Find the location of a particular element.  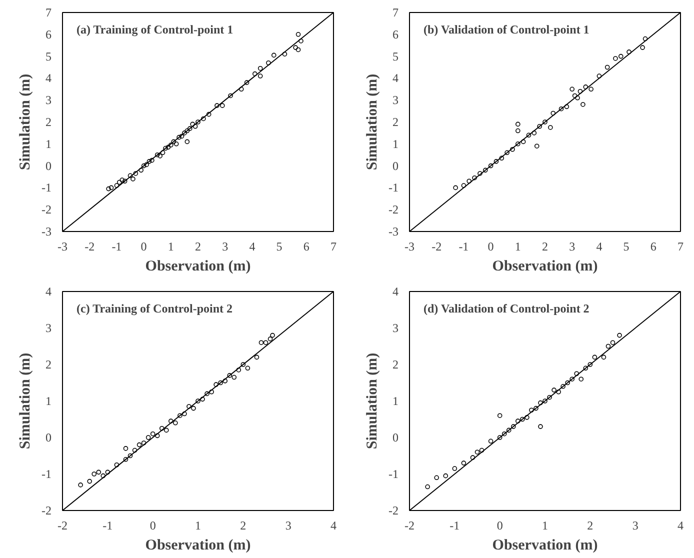

text: (a) Training of Control-point 1 is located at coordinates (155, 29).